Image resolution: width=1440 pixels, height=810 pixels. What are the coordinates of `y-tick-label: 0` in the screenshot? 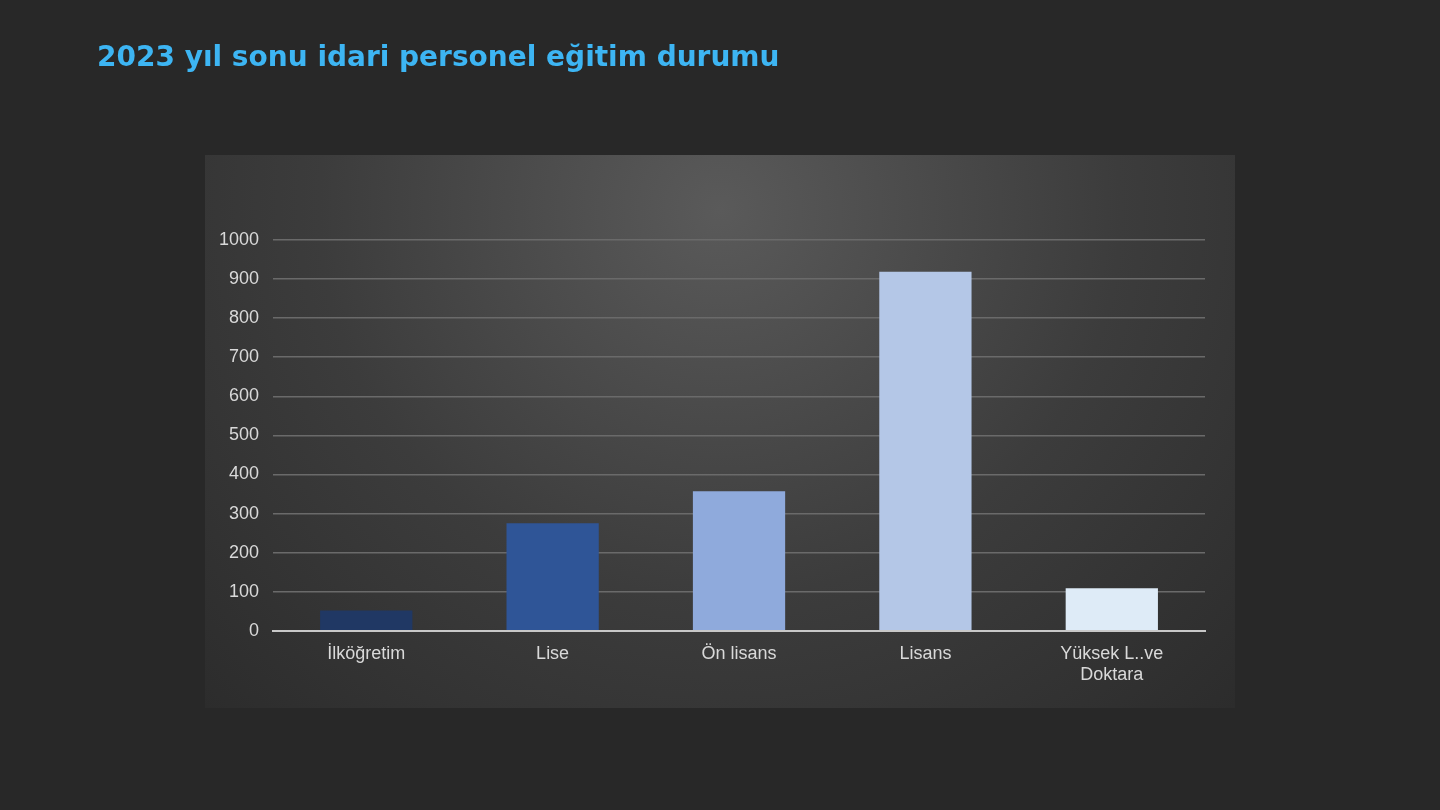 It's located at (254, 629).